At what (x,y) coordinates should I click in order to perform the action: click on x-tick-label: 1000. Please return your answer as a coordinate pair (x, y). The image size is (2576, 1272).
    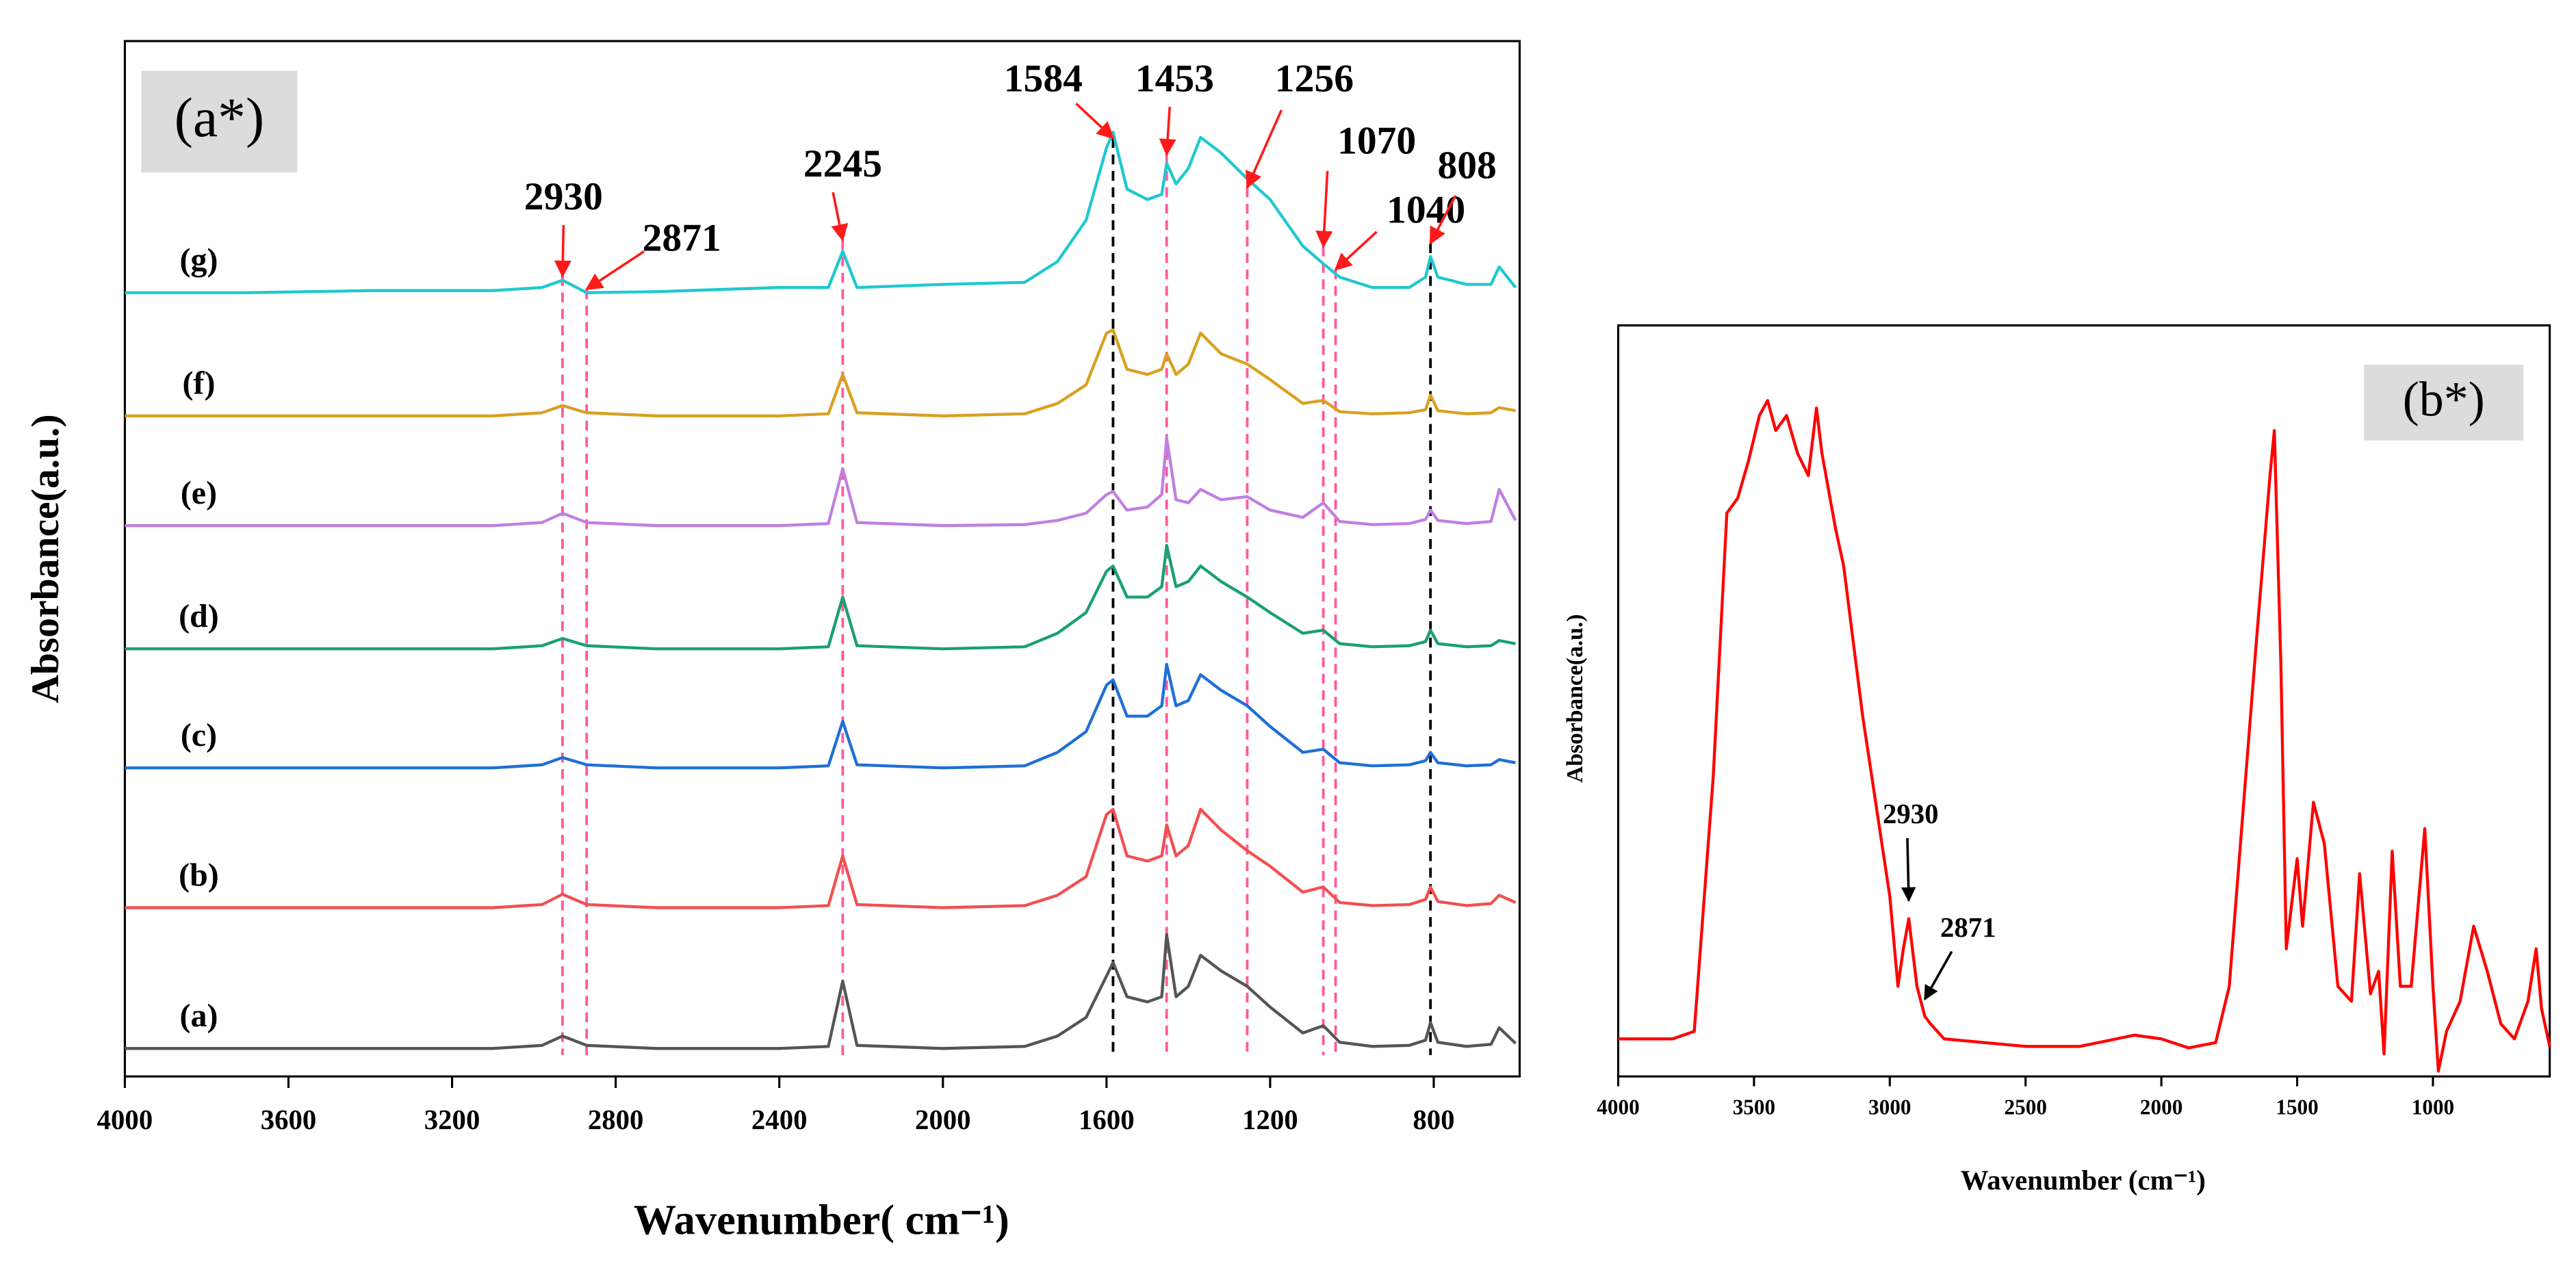
    Looking at the image, I should click on (2433, 1107).